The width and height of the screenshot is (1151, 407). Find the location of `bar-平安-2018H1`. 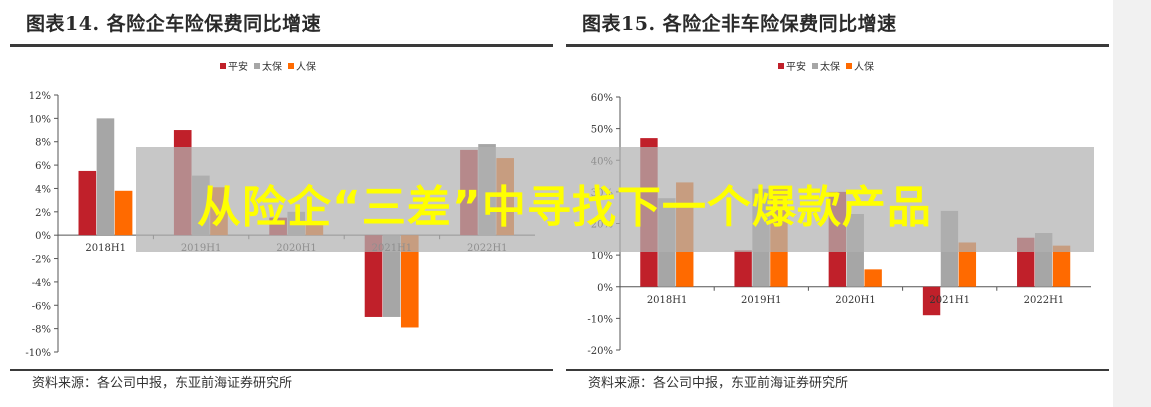

bar-平安-2018H1 is located at coordinates (87, 203).